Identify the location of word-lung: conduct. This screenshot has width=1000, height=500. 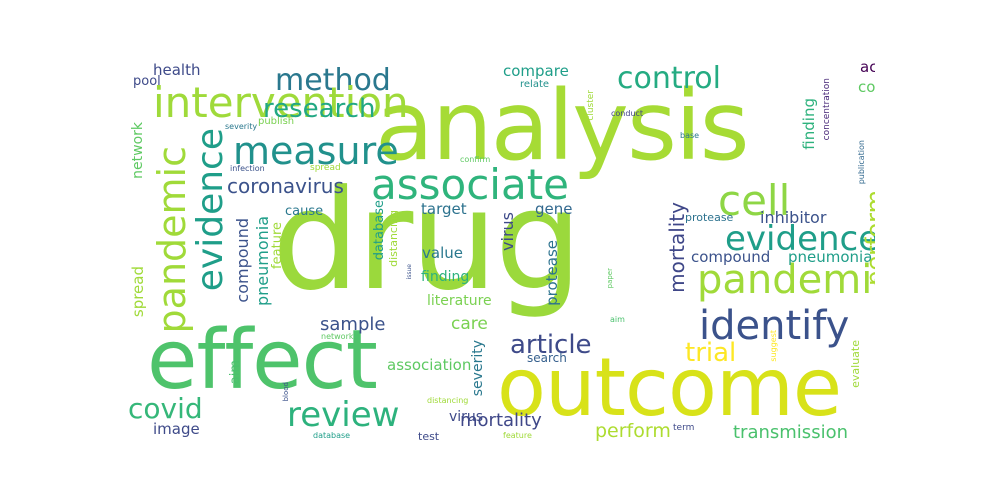
(627, 113).